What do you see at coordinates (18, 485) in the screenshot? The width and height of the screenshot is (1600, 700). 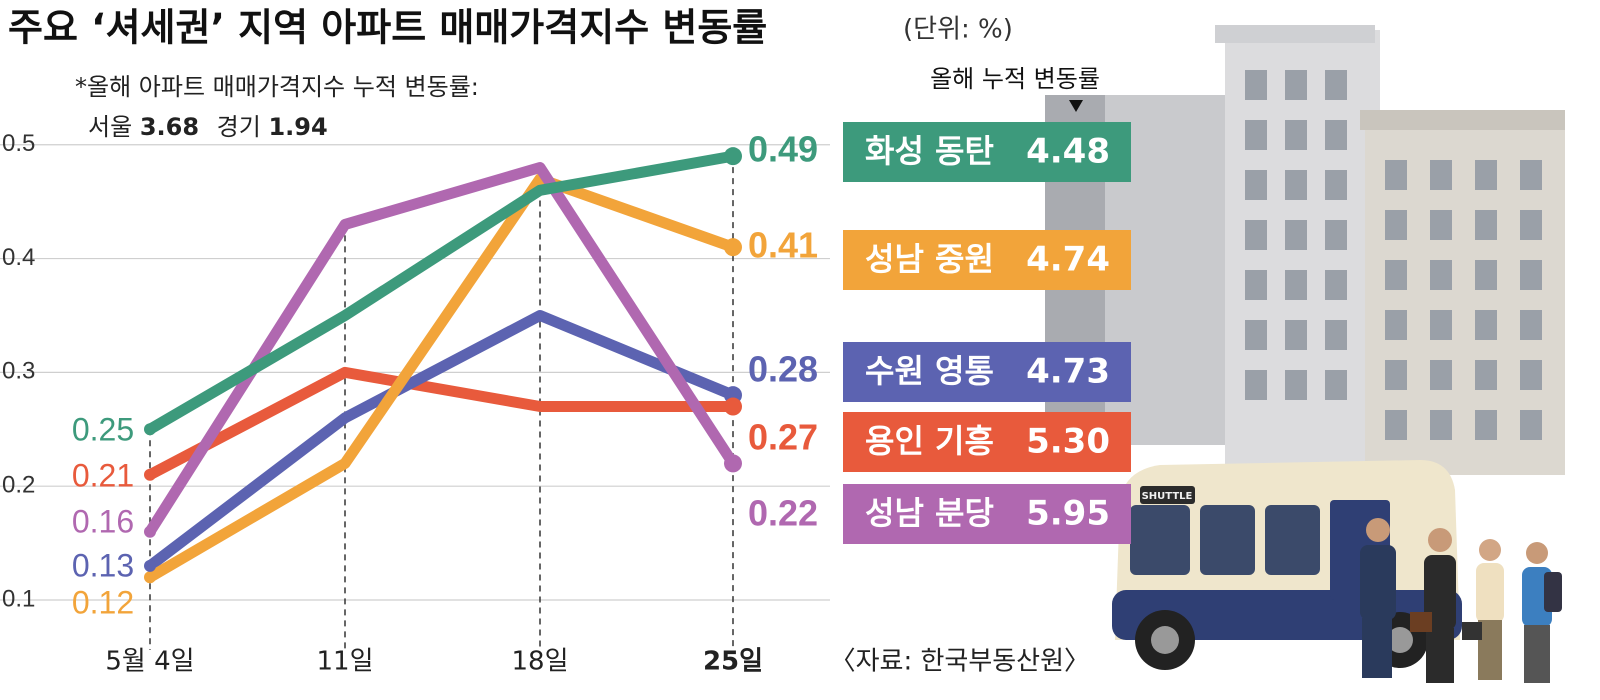 I see `y-tick-label: 0.2` at bounding box center [18, 485].